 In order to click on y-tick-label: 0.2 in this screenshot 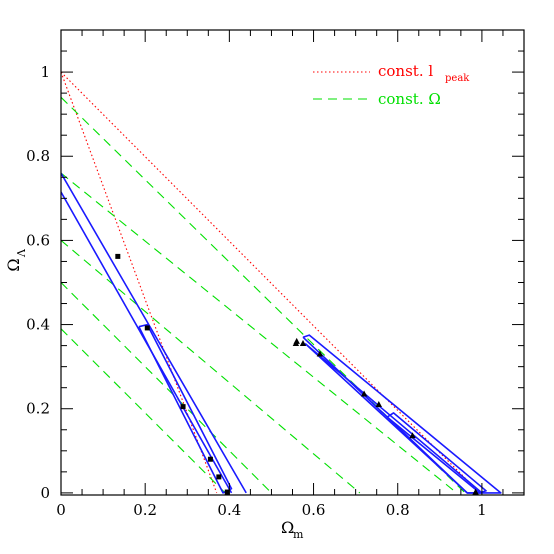, I will do `click(38, 409)`.